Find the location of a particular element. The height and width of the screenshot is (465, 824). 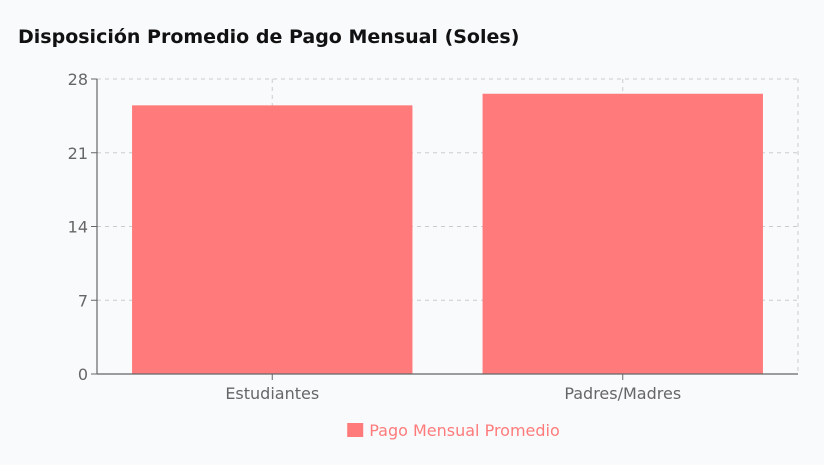

legend: Pago Mensual Promedio is located at coordinates (453, 430).